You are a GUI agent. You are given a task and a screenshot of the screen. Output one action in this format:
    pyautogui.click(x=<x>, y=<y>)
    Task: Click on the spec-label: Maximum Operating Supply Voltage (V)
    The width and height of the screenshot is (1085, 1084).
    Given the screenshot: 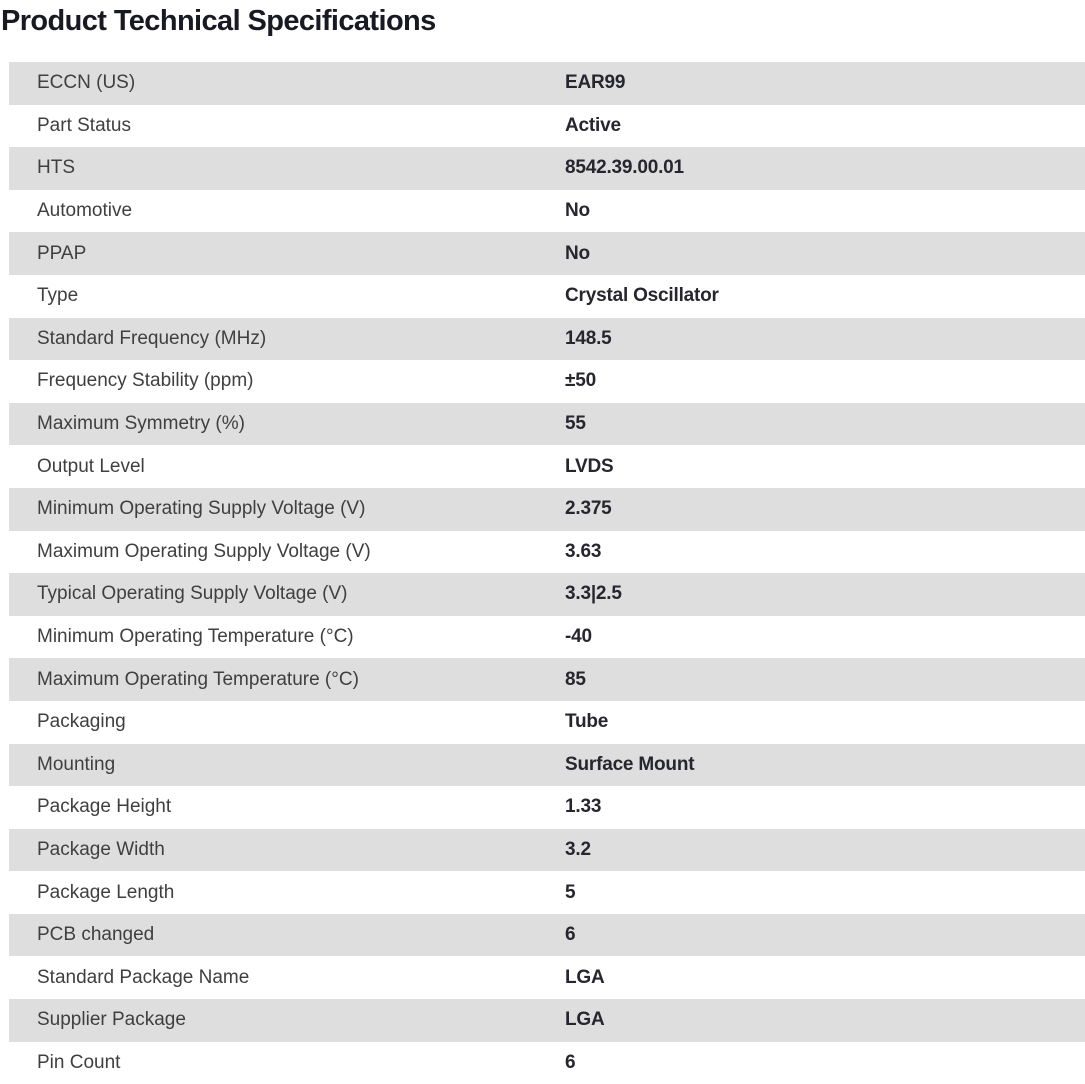 What is the action you would take?
    pyautogui.click(x=204, y=551)
    